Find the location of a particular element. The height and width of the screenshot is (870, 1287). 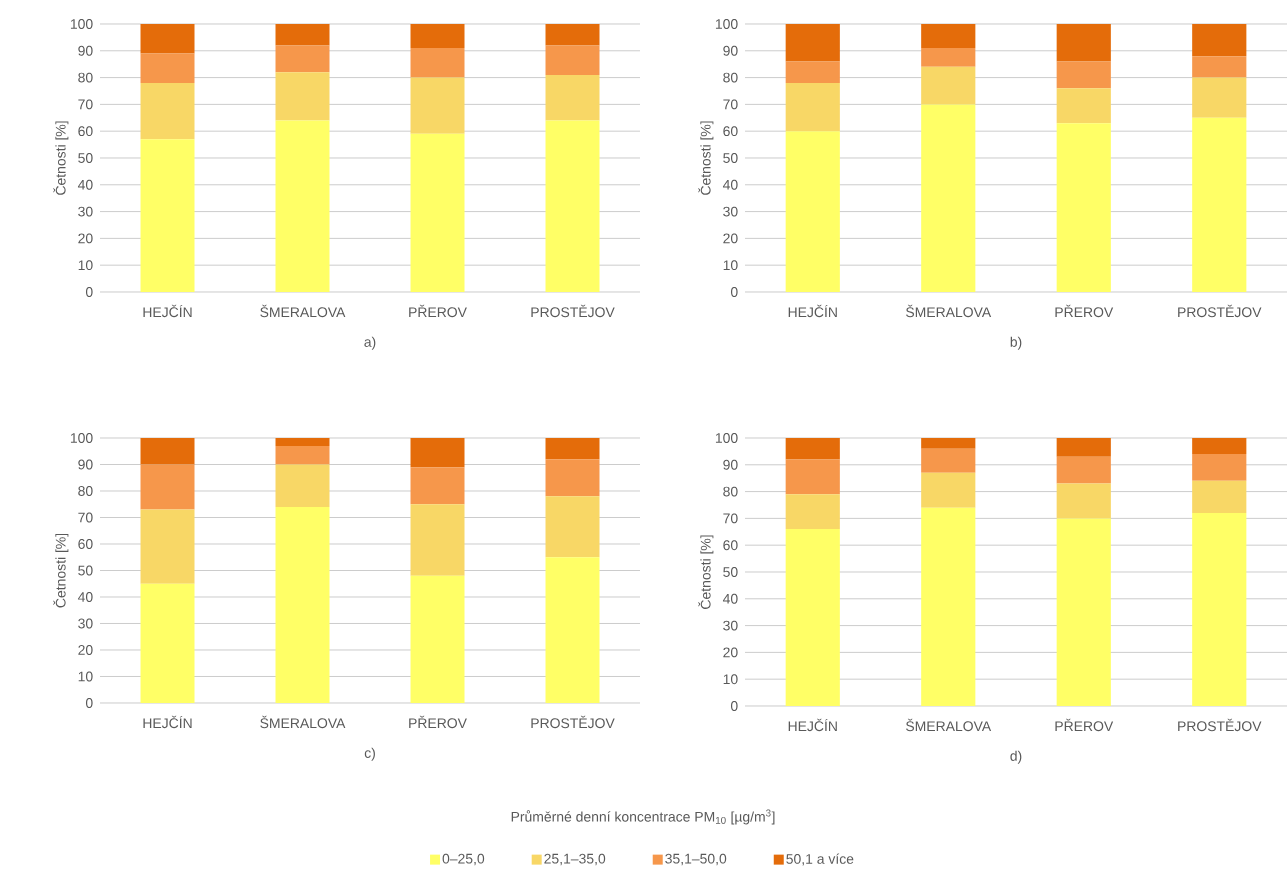

x-axis-title: b) is located at coordinates (1016, 343).